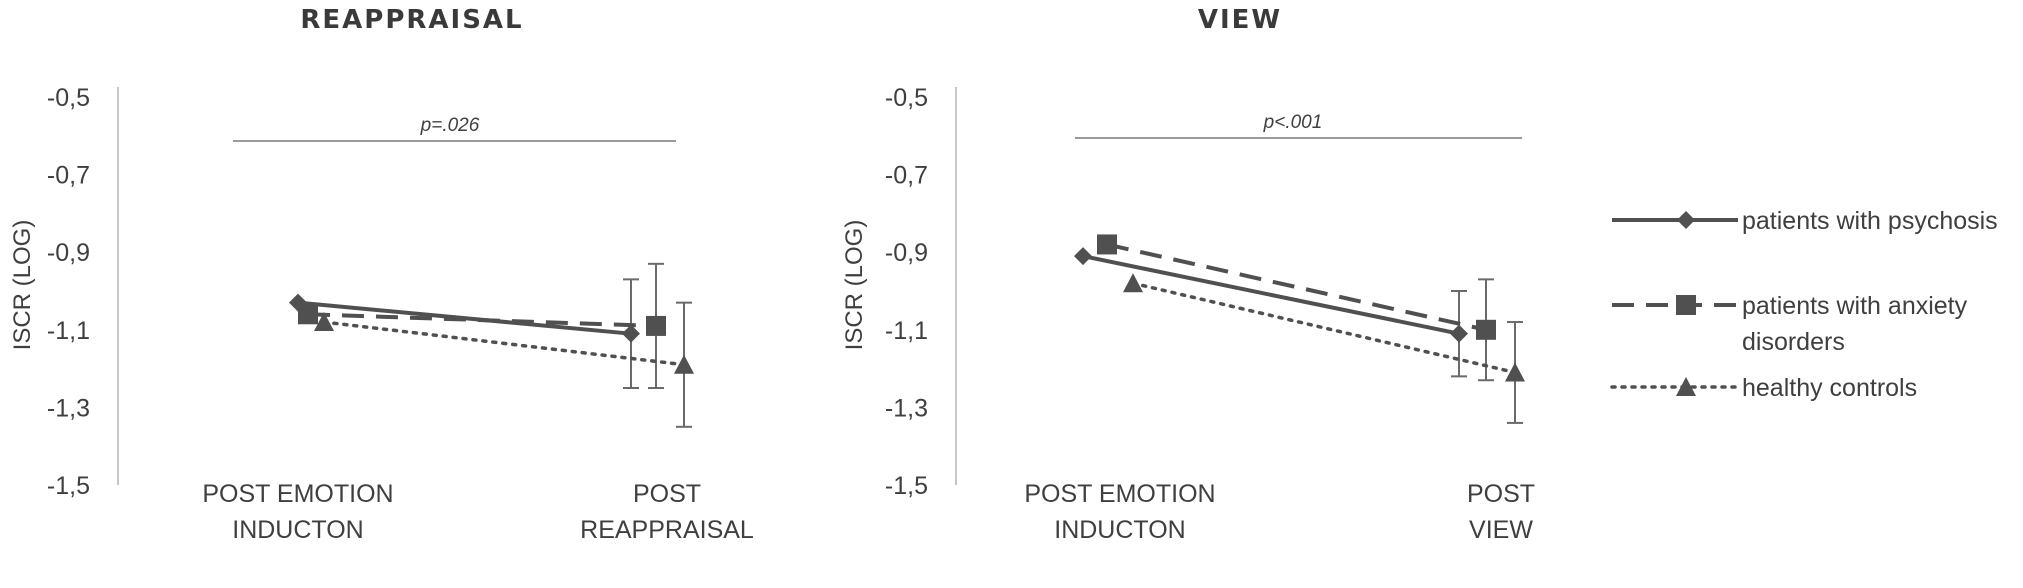 This screenshot has width=2023, height=588. What do you see at coordinates (1855, 306) in the screenshot?
I see `legend-label: patients with anxiety` at bounding box center [1855, 306].